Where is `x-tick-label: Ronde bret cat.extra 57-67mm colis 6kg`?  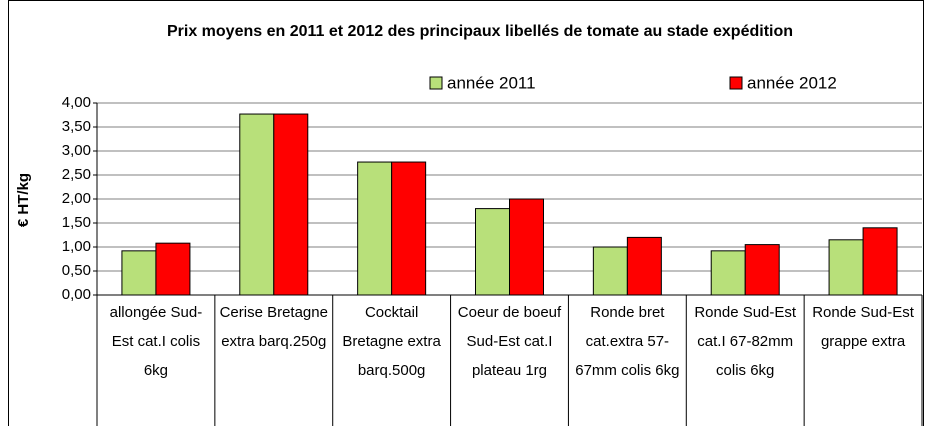
x-tick-label: Ronde bret cat.extra 57-67mm colis 6kg is located at coordinates (627, 341).